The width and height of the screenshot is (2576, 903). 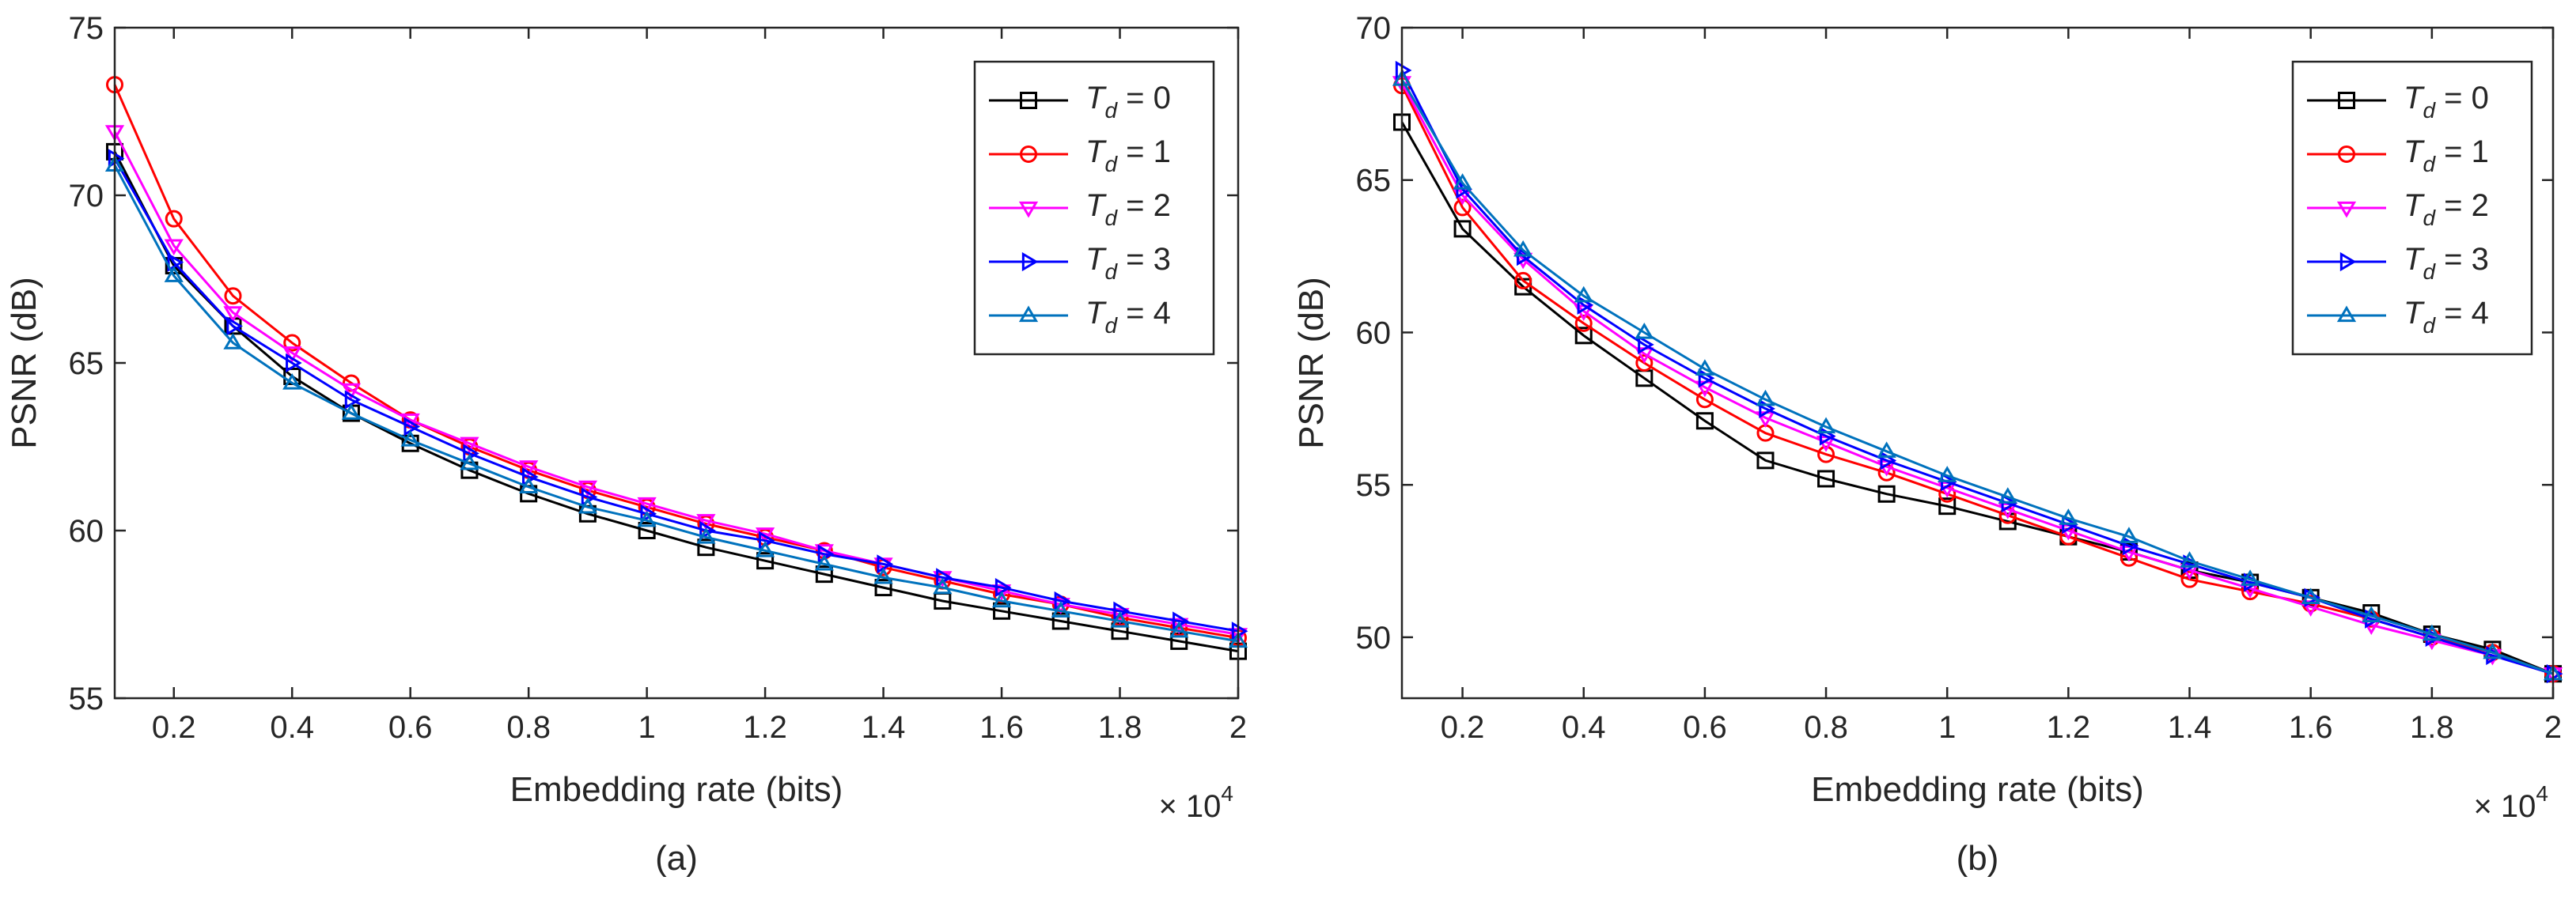 What do you see at coordinates (2398, 155) in the screenshot?
I see `legend-entry-td-1: Td = 1` at bounding box center [2398, 155].